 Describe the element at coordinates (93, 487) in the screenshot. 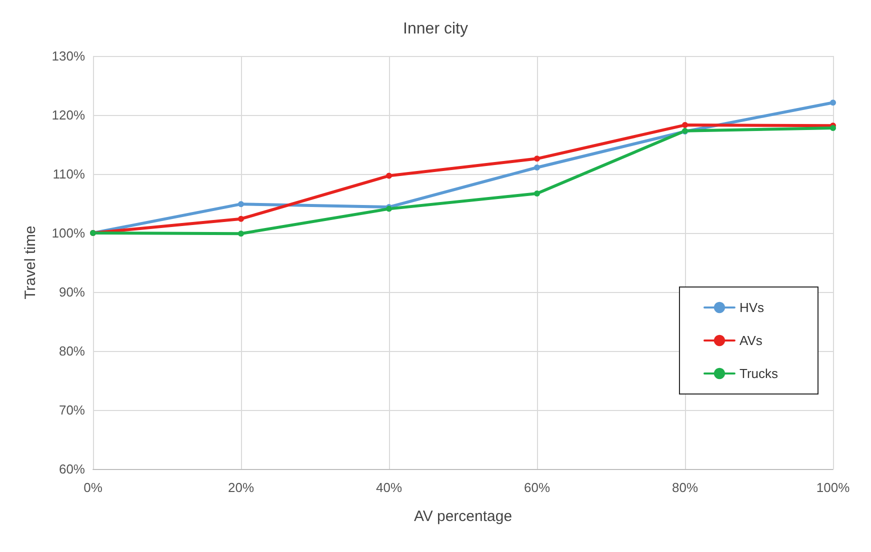

I see `x-tick-label: 0%` at that location.